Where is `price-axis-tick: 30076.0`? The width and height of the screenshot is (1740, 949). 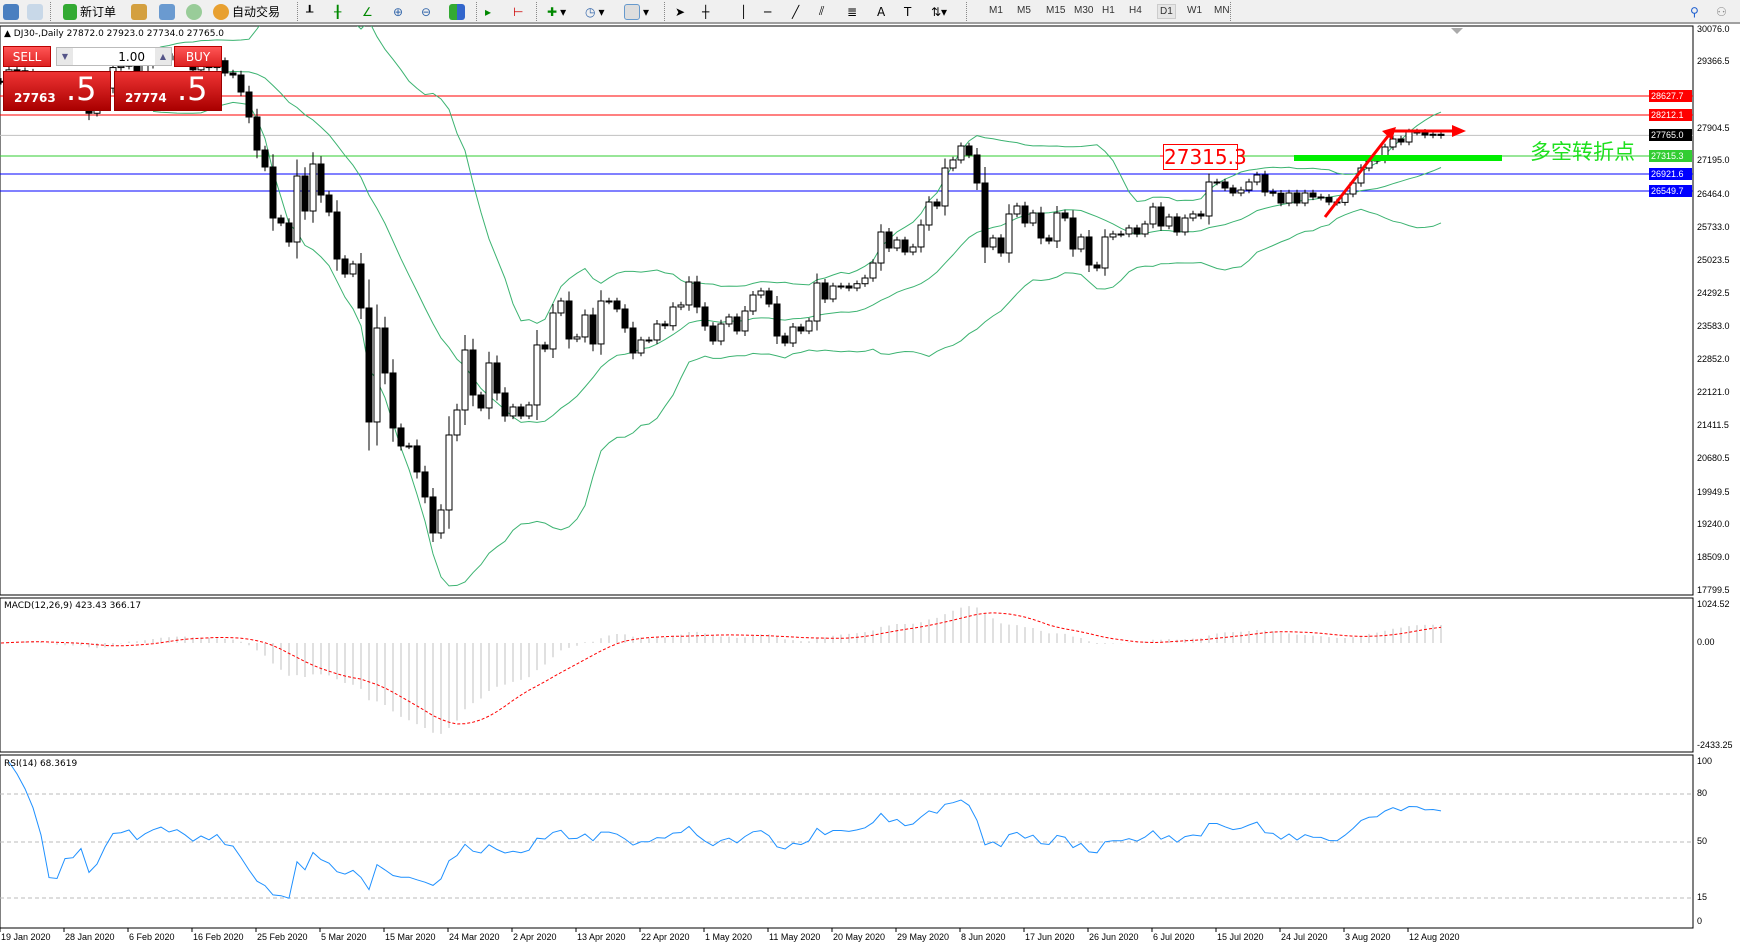
price-axis-tick: 30076.0 is located at coordinates (1713, 28).